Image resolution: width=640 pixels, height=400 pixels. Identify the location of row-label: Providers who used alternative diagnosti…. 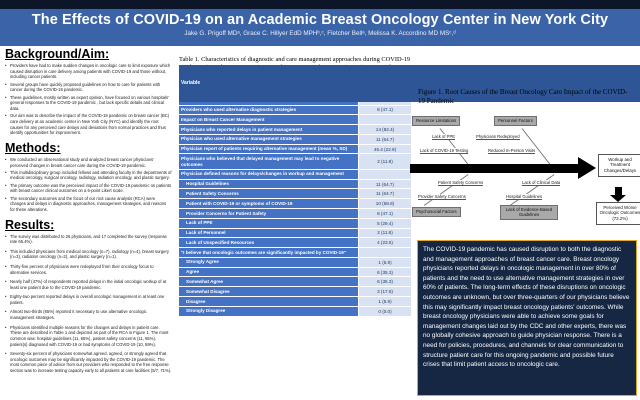
(268, 110).